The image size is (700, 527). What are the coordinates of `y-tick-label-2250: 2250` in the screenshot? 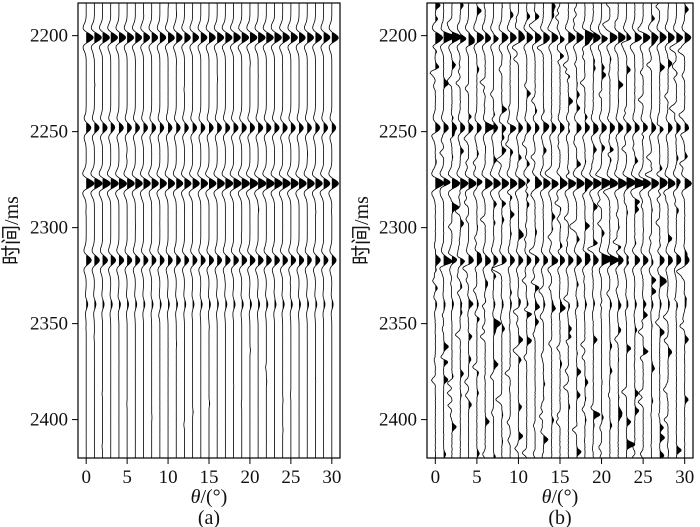 It's located at (49, 132).